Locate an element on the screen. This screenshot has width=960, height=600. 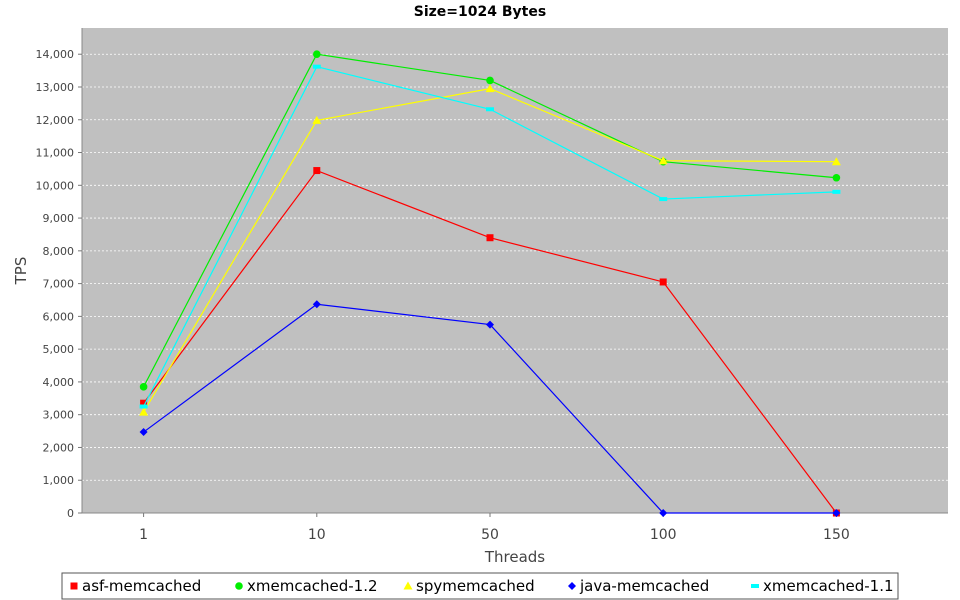
x-axis-label: Threads is located at coordinates (514, 557).